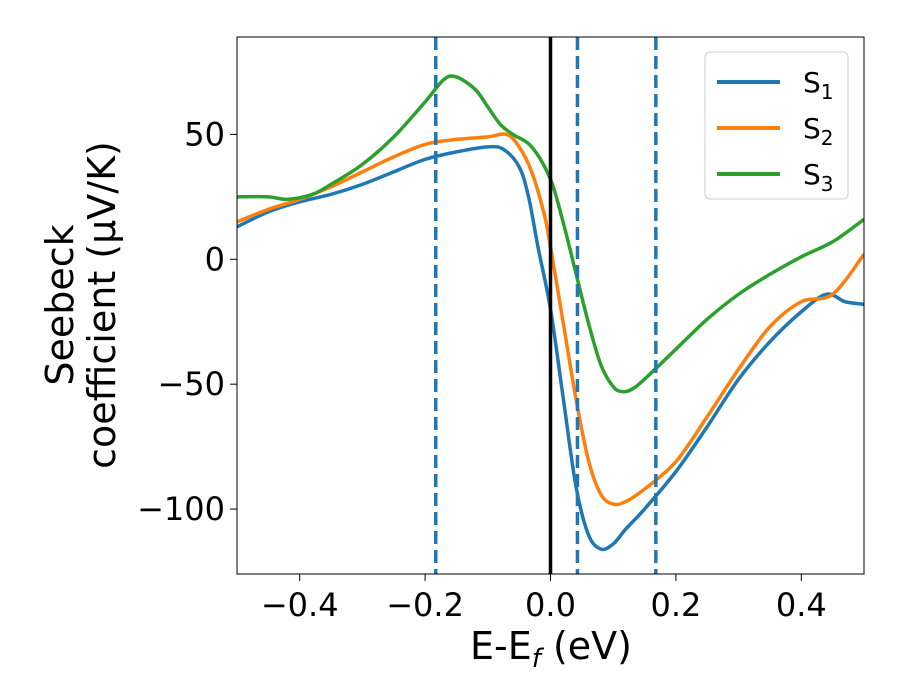 This screenshot has height=700, width=900. I want to click on x-tick-label: 0.0, so click(550, 605).